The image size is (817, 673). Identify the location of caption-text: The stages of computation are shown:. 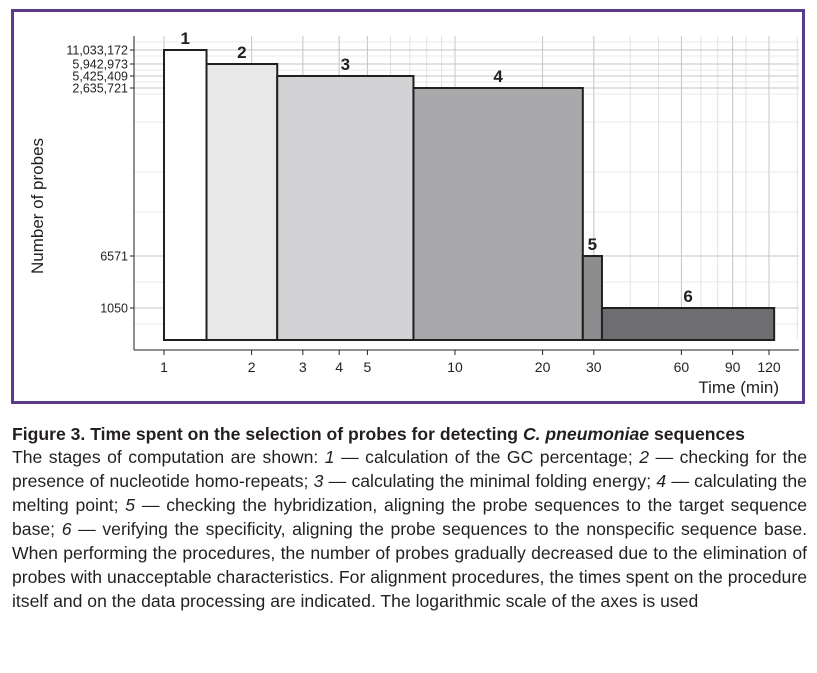
(168, 457).